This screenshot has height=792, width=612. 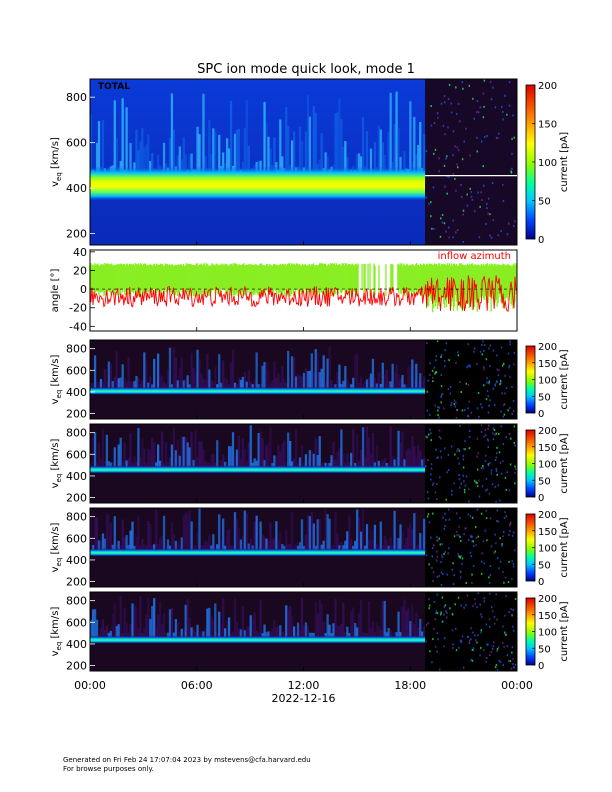 What do you see at coordinates (80, 270) in the screenshot?
I see `y-tick-label: 20` at bounding box center [80, 270].